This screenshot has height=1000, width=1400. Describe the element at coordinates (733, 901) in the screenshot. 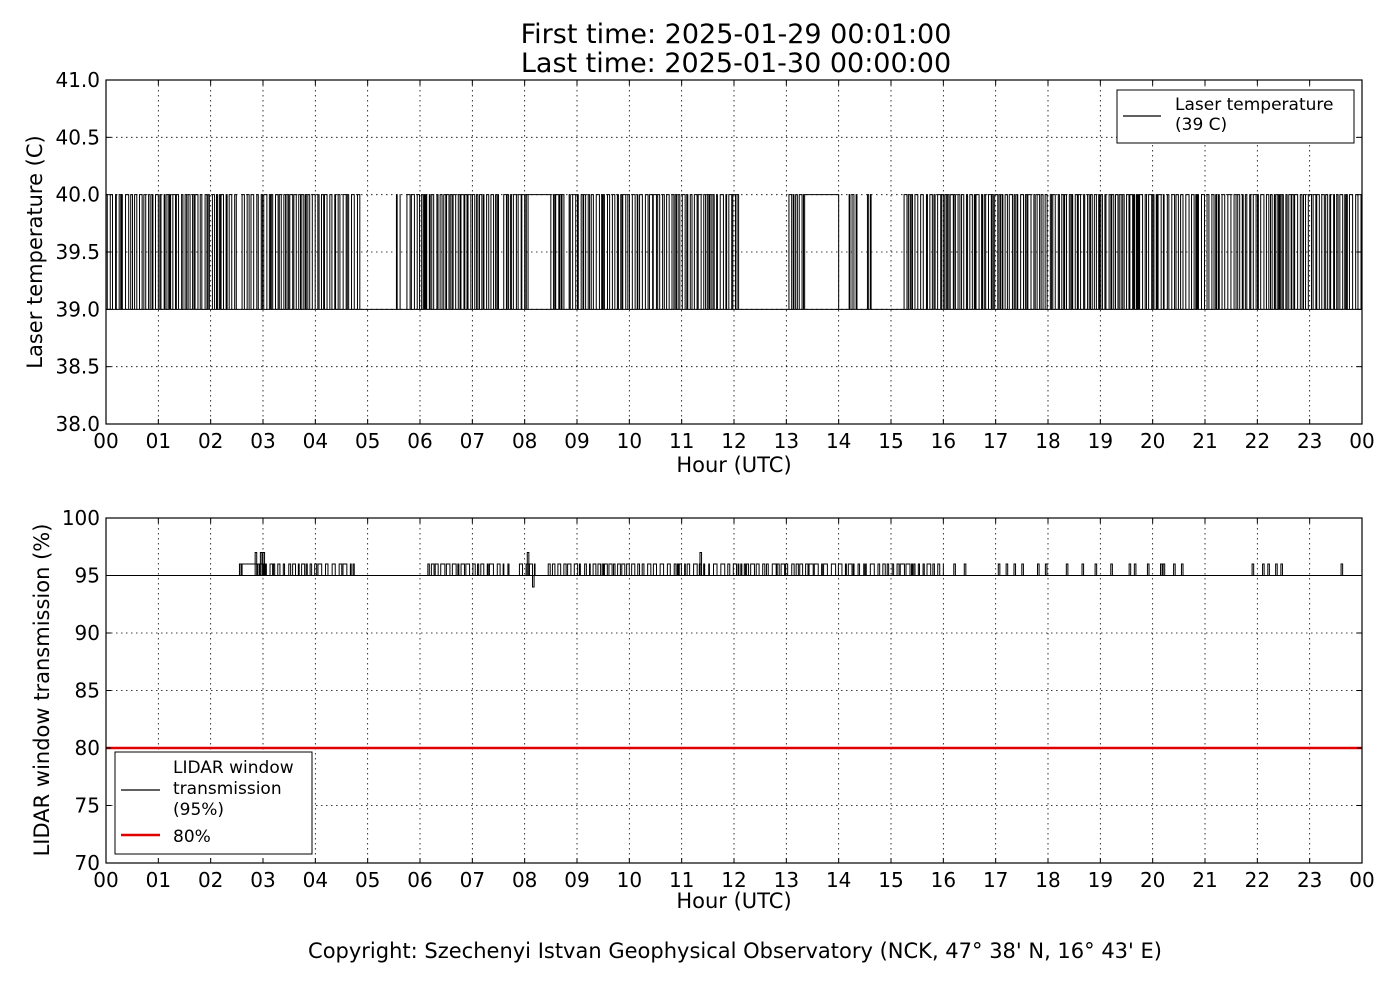

I see `lidar-transmission-x-axis-label: Hour (UTC)` at that location.